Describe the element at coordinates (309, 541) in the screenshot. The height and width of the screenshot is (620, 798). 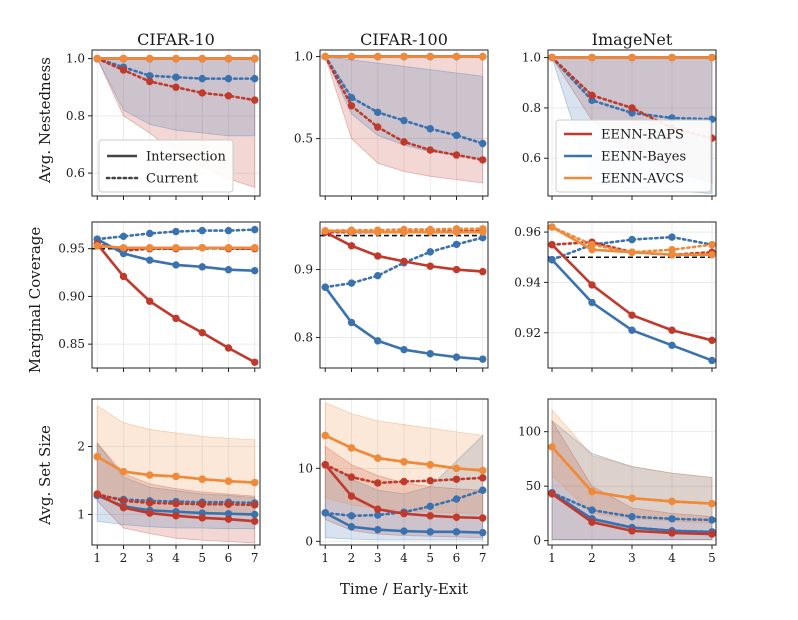
I see `y-tick-label: 0` at that location.